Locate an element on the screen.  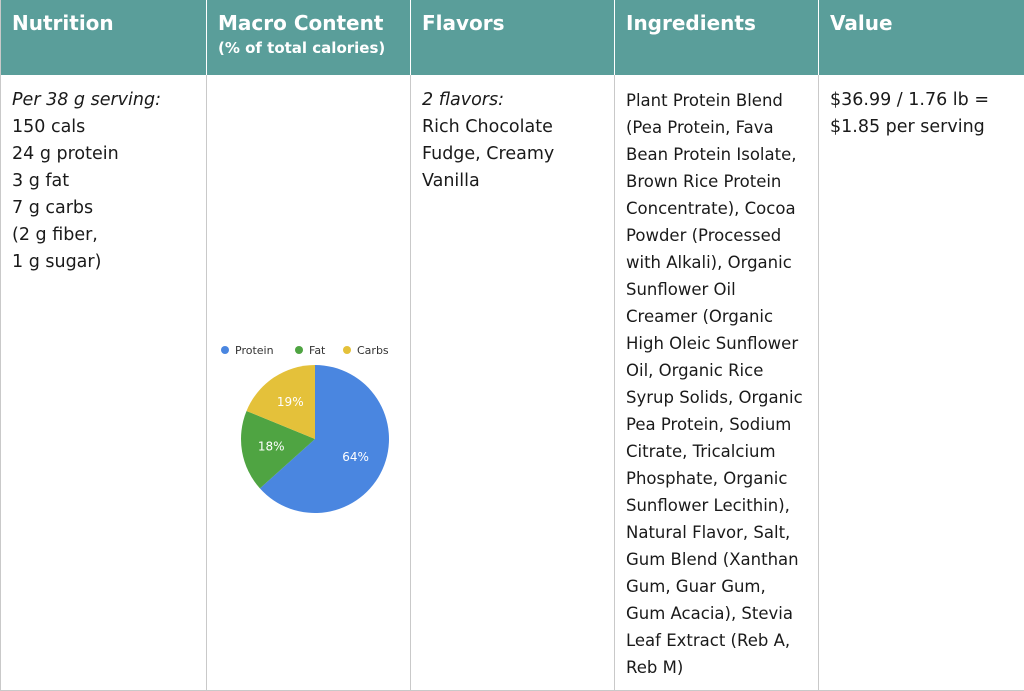
chart-legend: Protein Fat Carbs is located at coordinates (305, 350).